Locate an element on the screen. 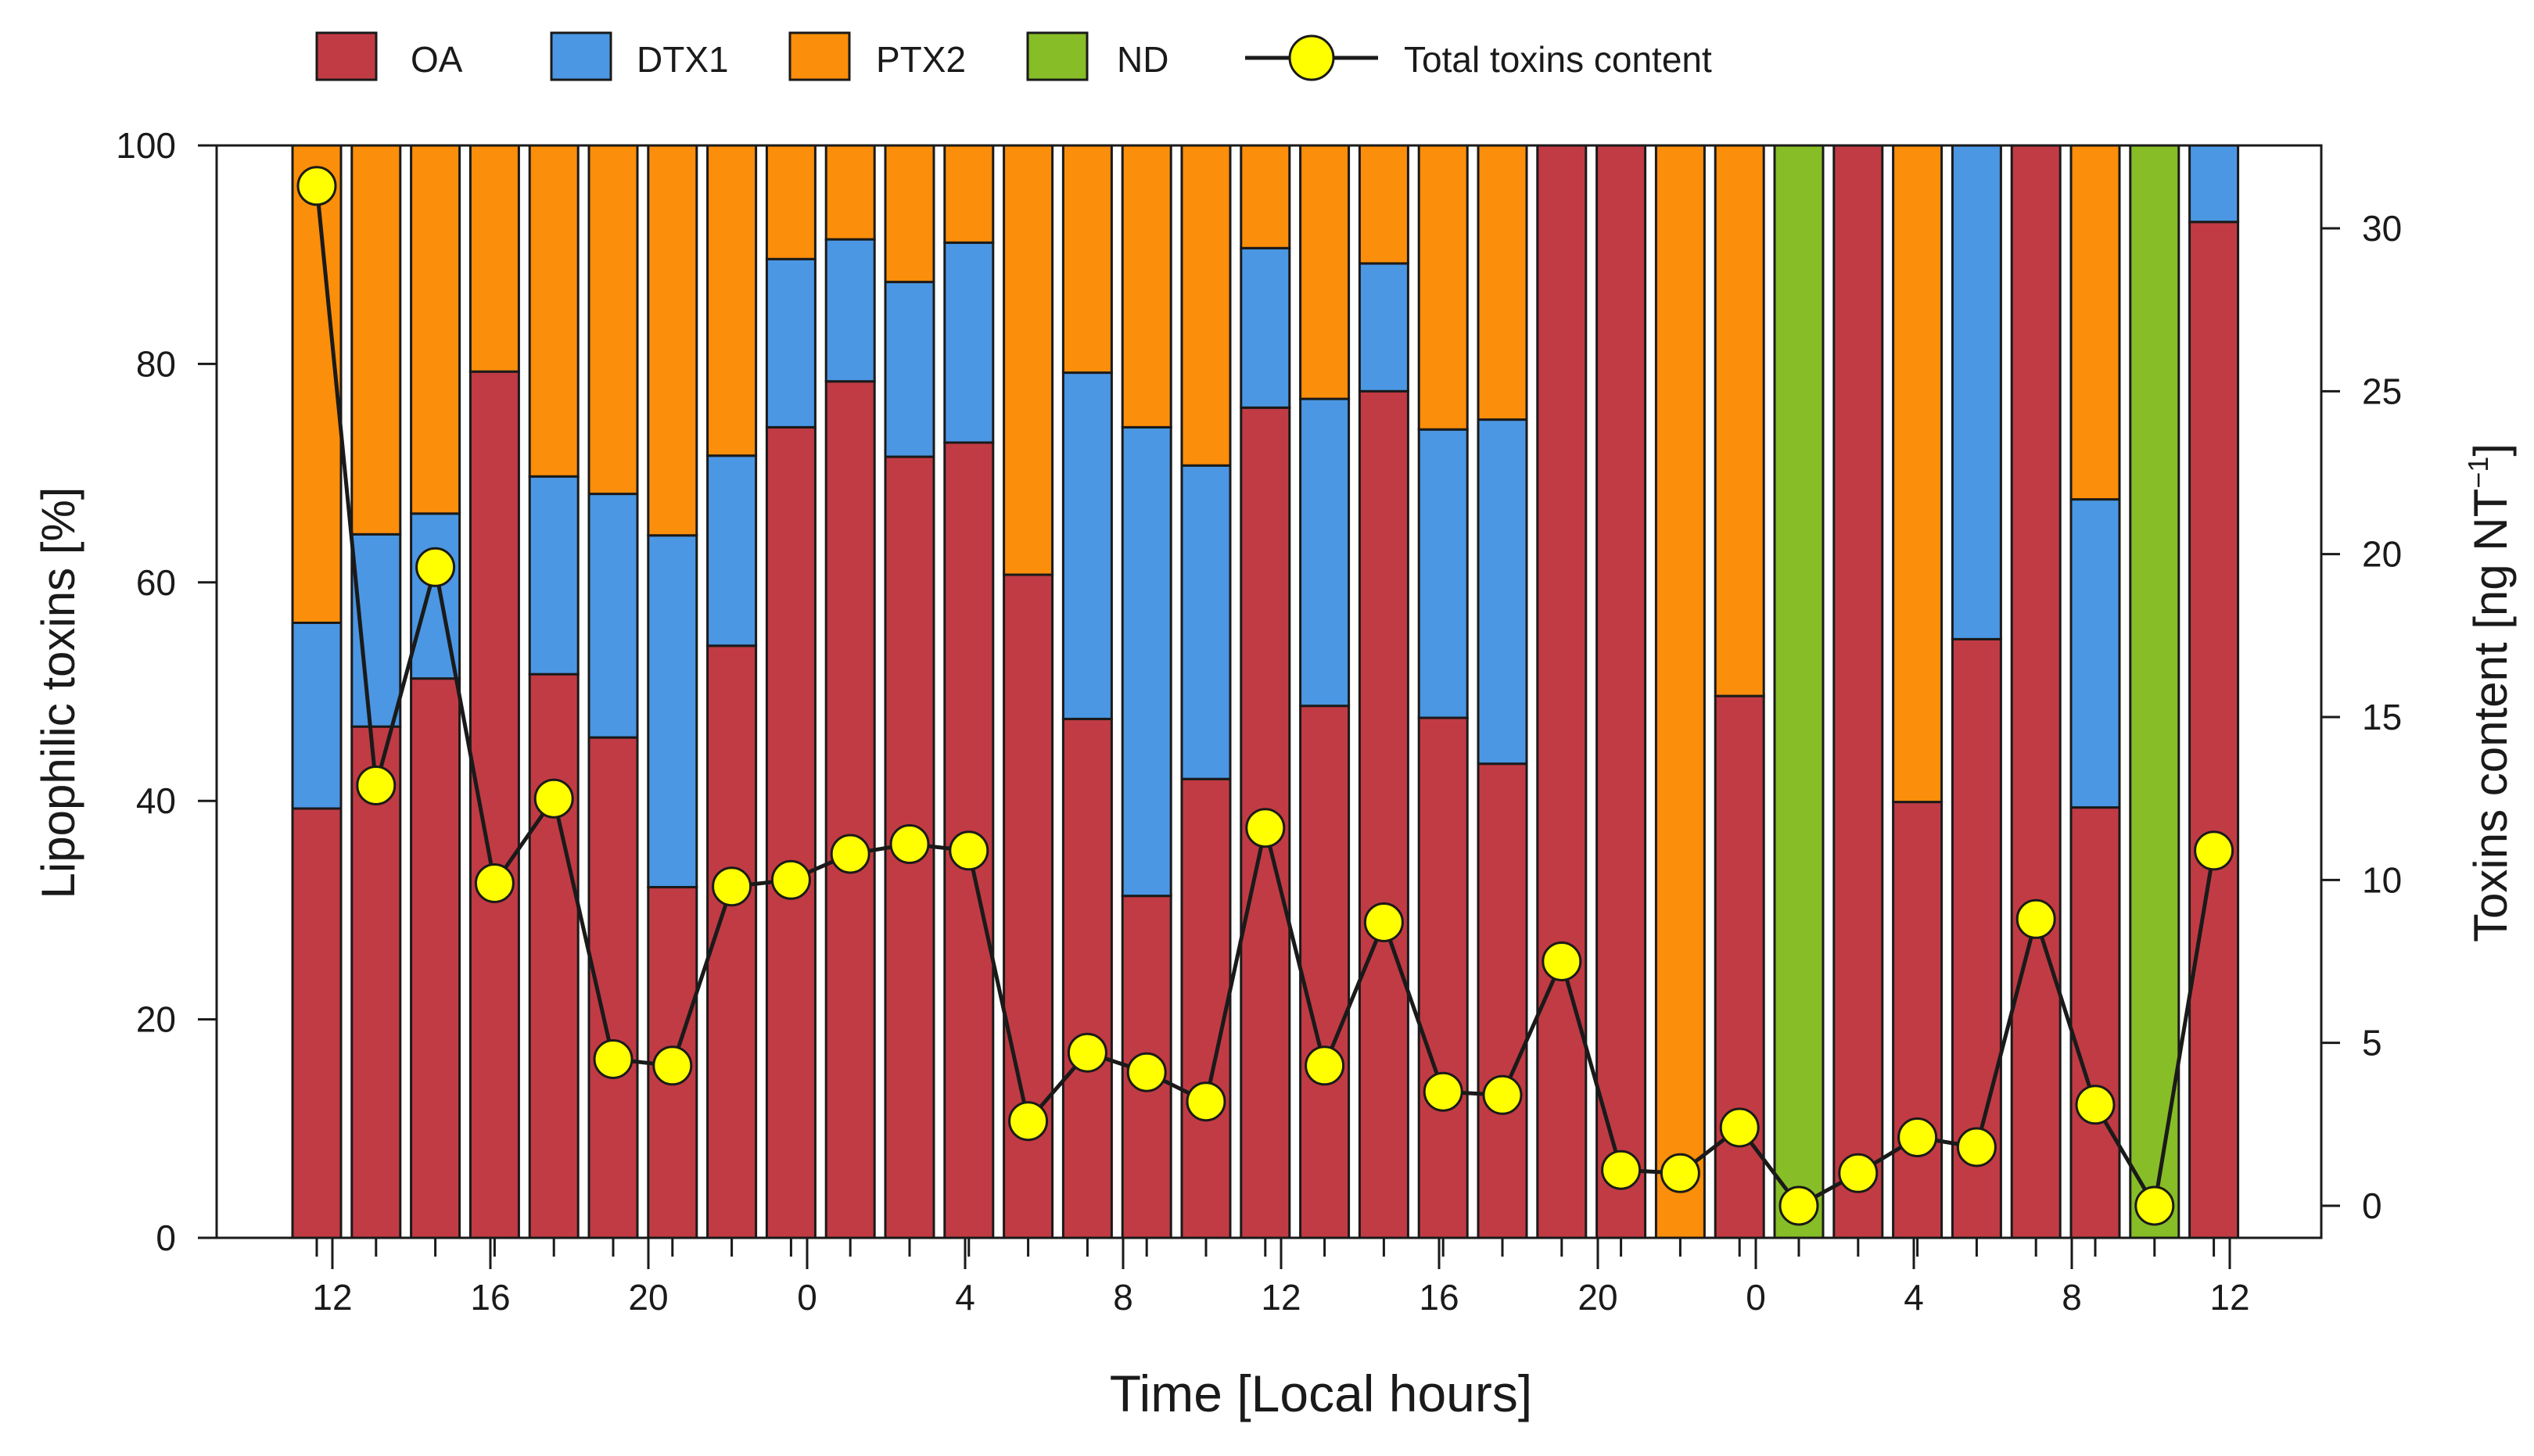 This screenshot has width=2534, height=1456. bar-32-nd is located at coordinates (2154, 691).